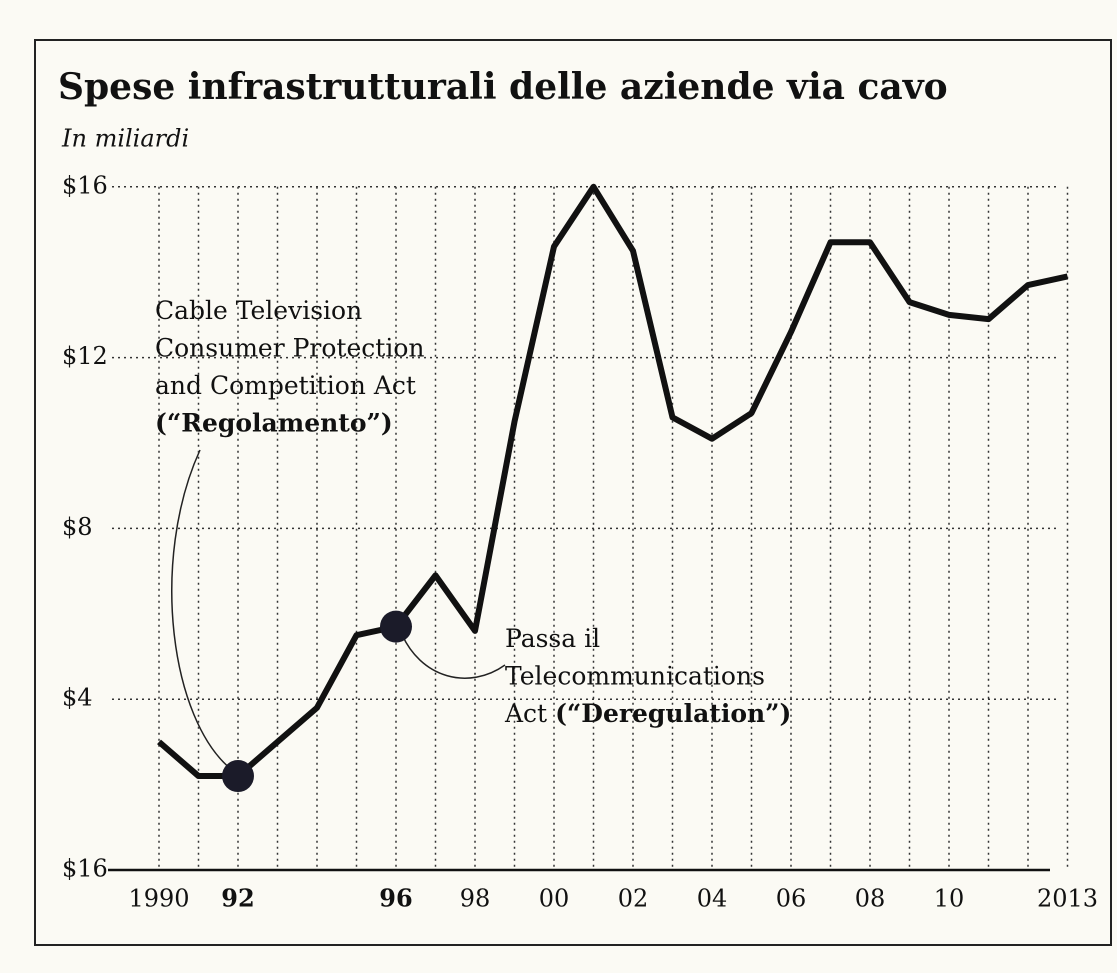 This screenshot has height=973, width=1117. I want to click on annotation-span: and Competition Act, so click(285, 385).